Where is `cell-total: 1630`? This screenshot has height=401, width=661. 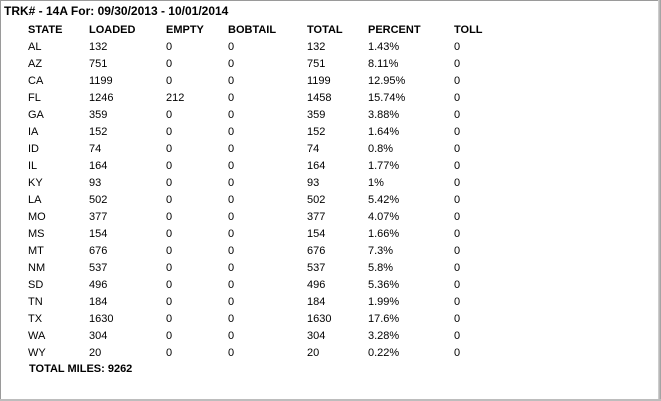
cell-total: 1630 is located at coordinates (319, 318).